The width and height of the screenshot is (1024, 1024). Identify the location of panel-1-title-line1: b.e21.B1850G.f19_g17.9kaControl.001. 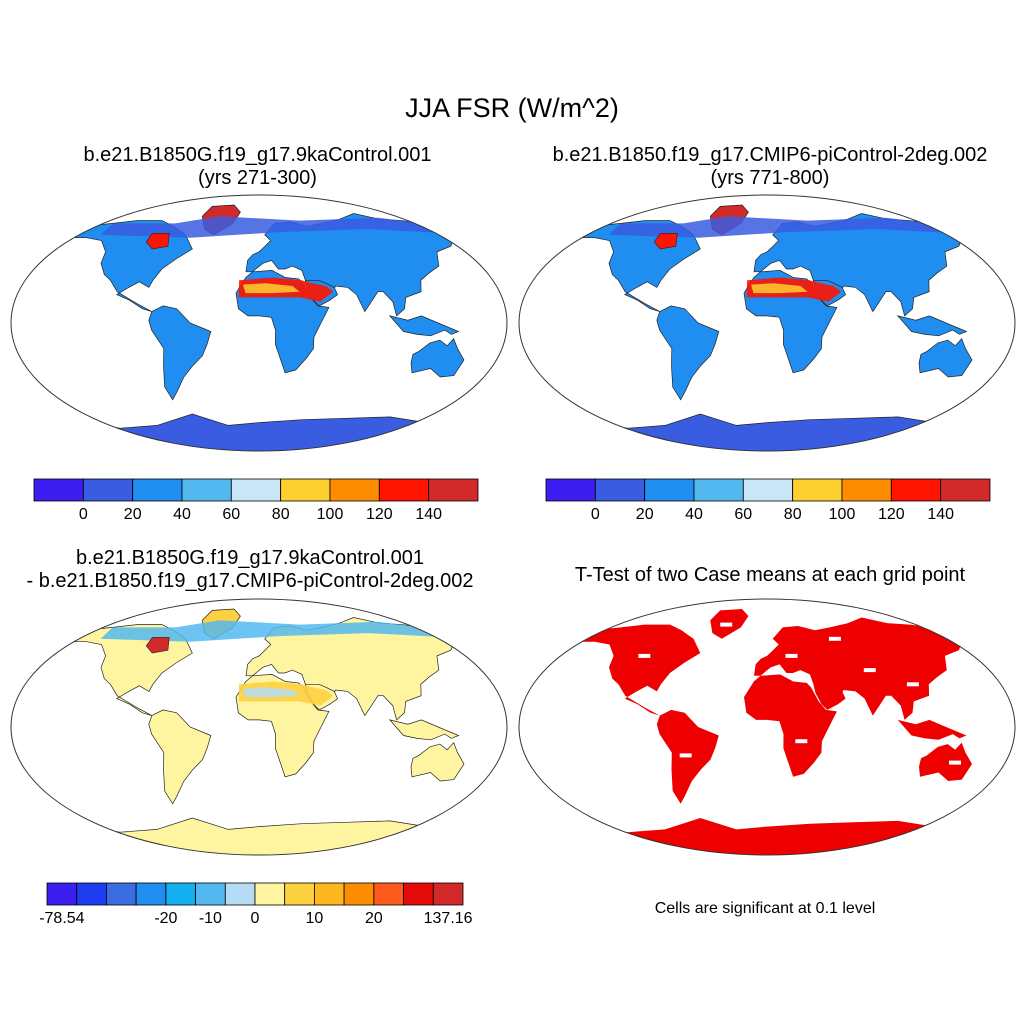
(257, 155).